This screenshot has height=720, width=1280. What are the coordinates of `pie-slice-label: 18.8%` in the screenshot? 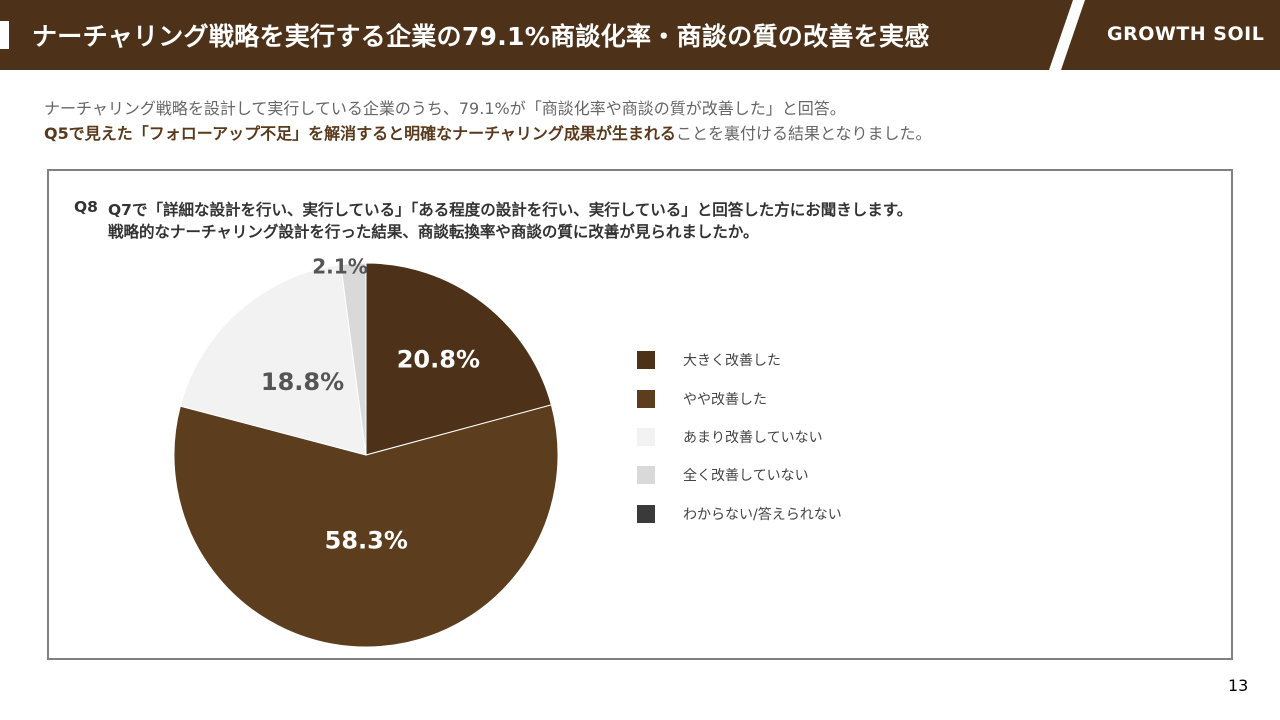 It's located at (302, 382).